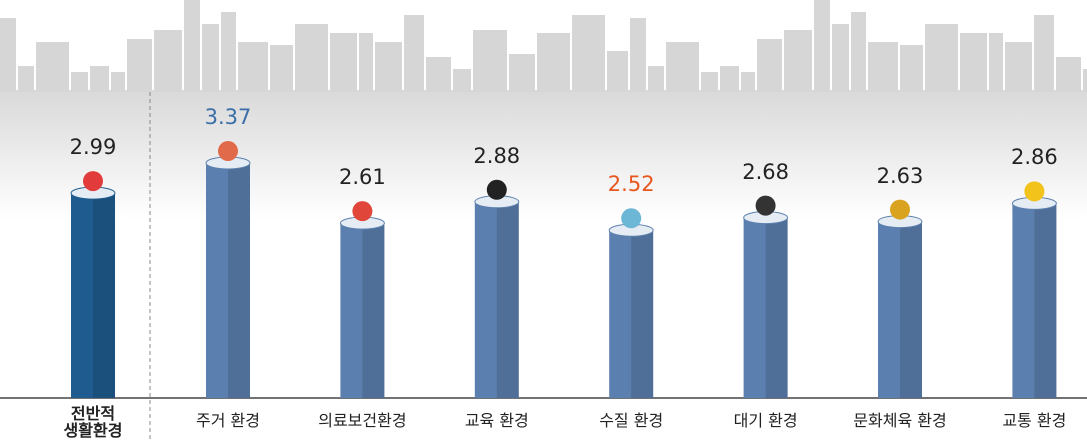 This screenshot has width=1087, height=448. Describe the element at coordinates (497, 155) in the screenshot. I see `value-label: 2.88` at that location.